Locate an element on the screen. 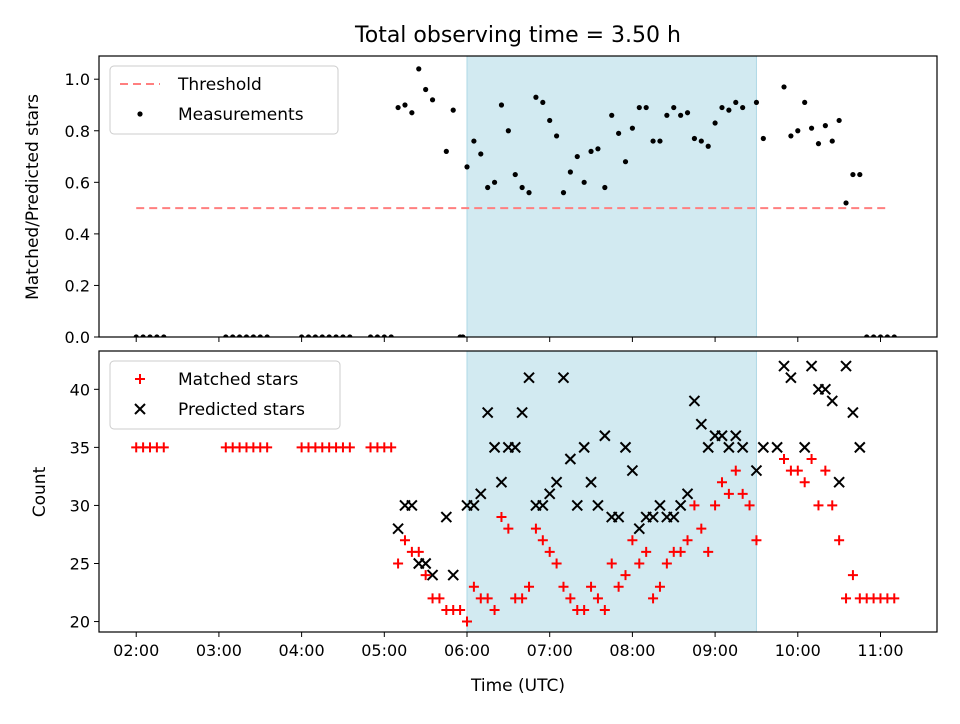 The image size is (960, 724). x-tick-label: 08:00 is located at coordinates (632, 650).